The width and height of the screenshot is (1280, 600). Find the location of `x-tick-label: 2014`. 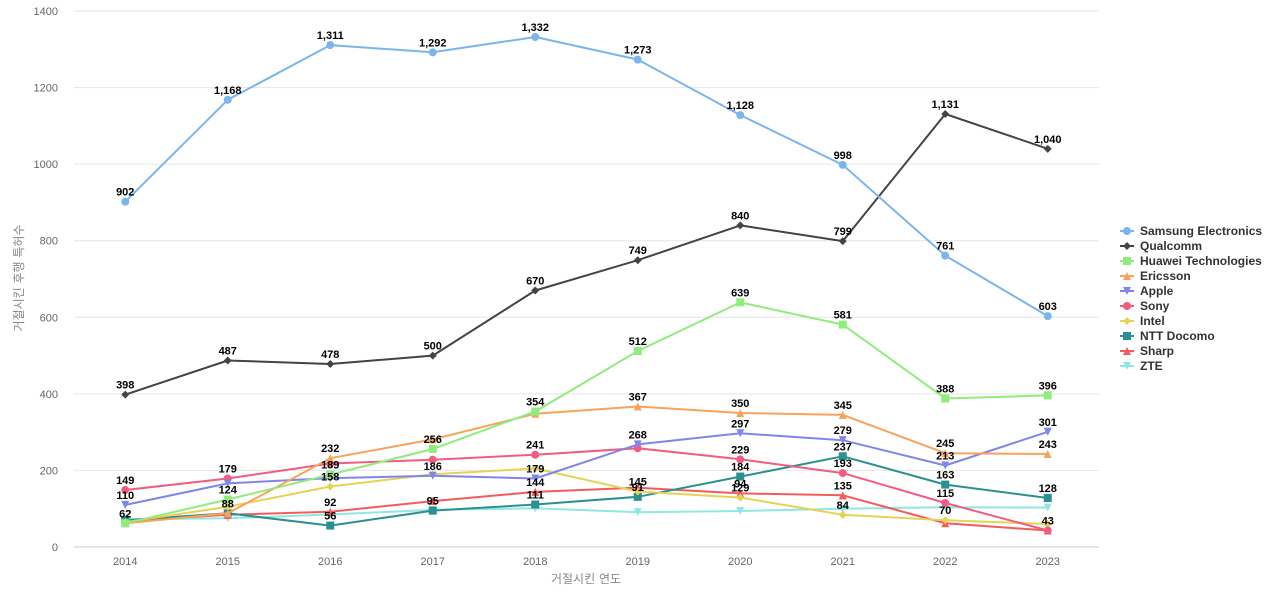

x-tick-label: 2014 is located at coordinates (125, 562).